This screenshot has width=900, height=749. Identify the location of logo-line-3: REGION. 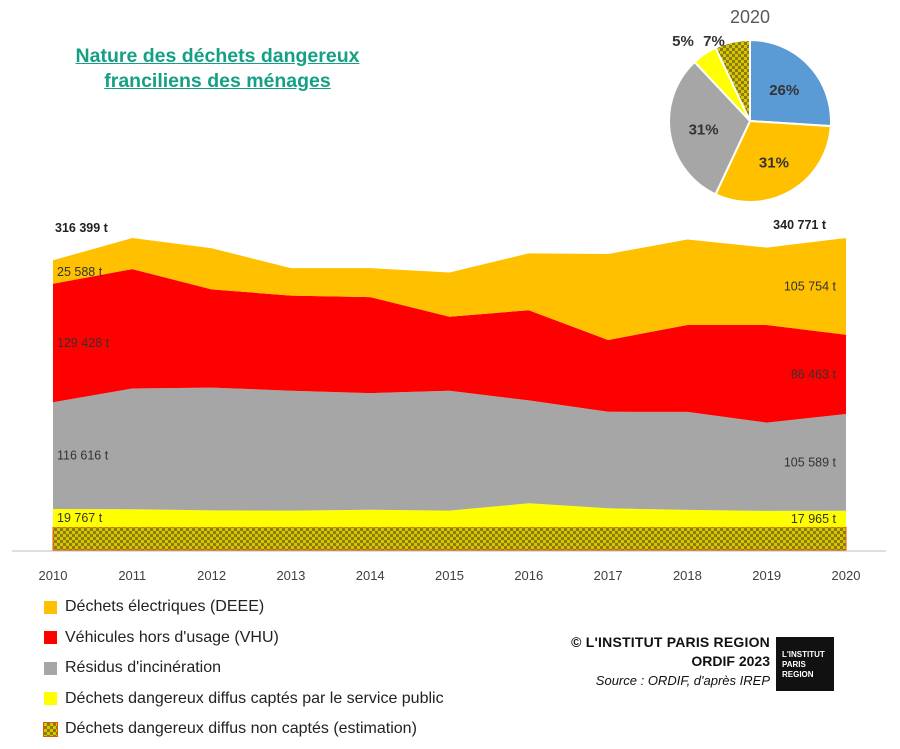
(798, 674).